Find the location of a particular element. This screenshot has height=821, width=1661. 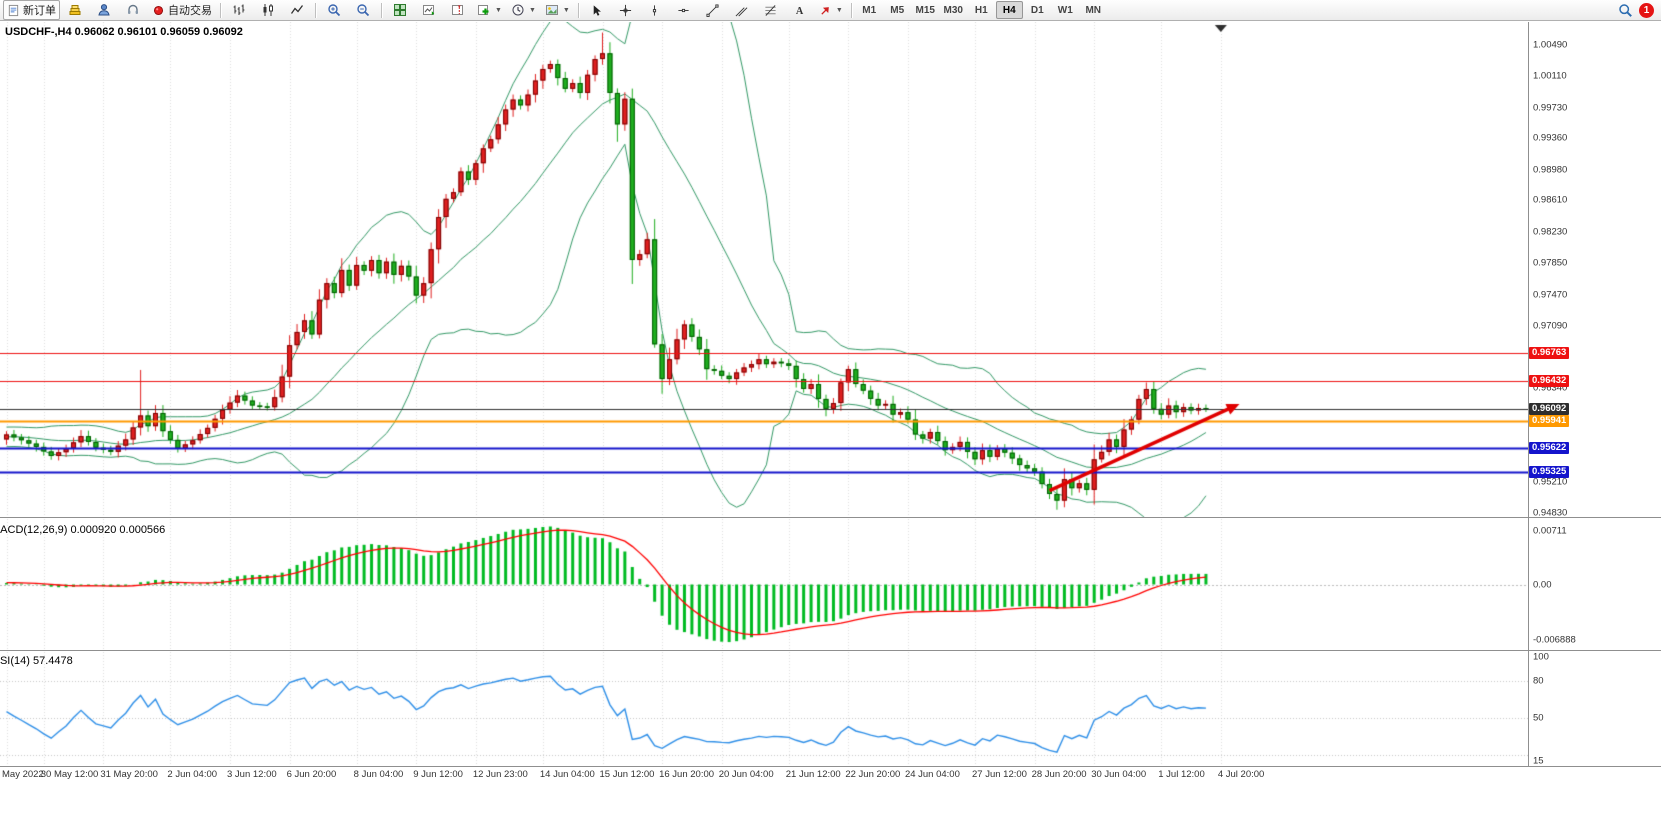

price-line-badge: 0.96092 is located at coordinates (1549, 408).